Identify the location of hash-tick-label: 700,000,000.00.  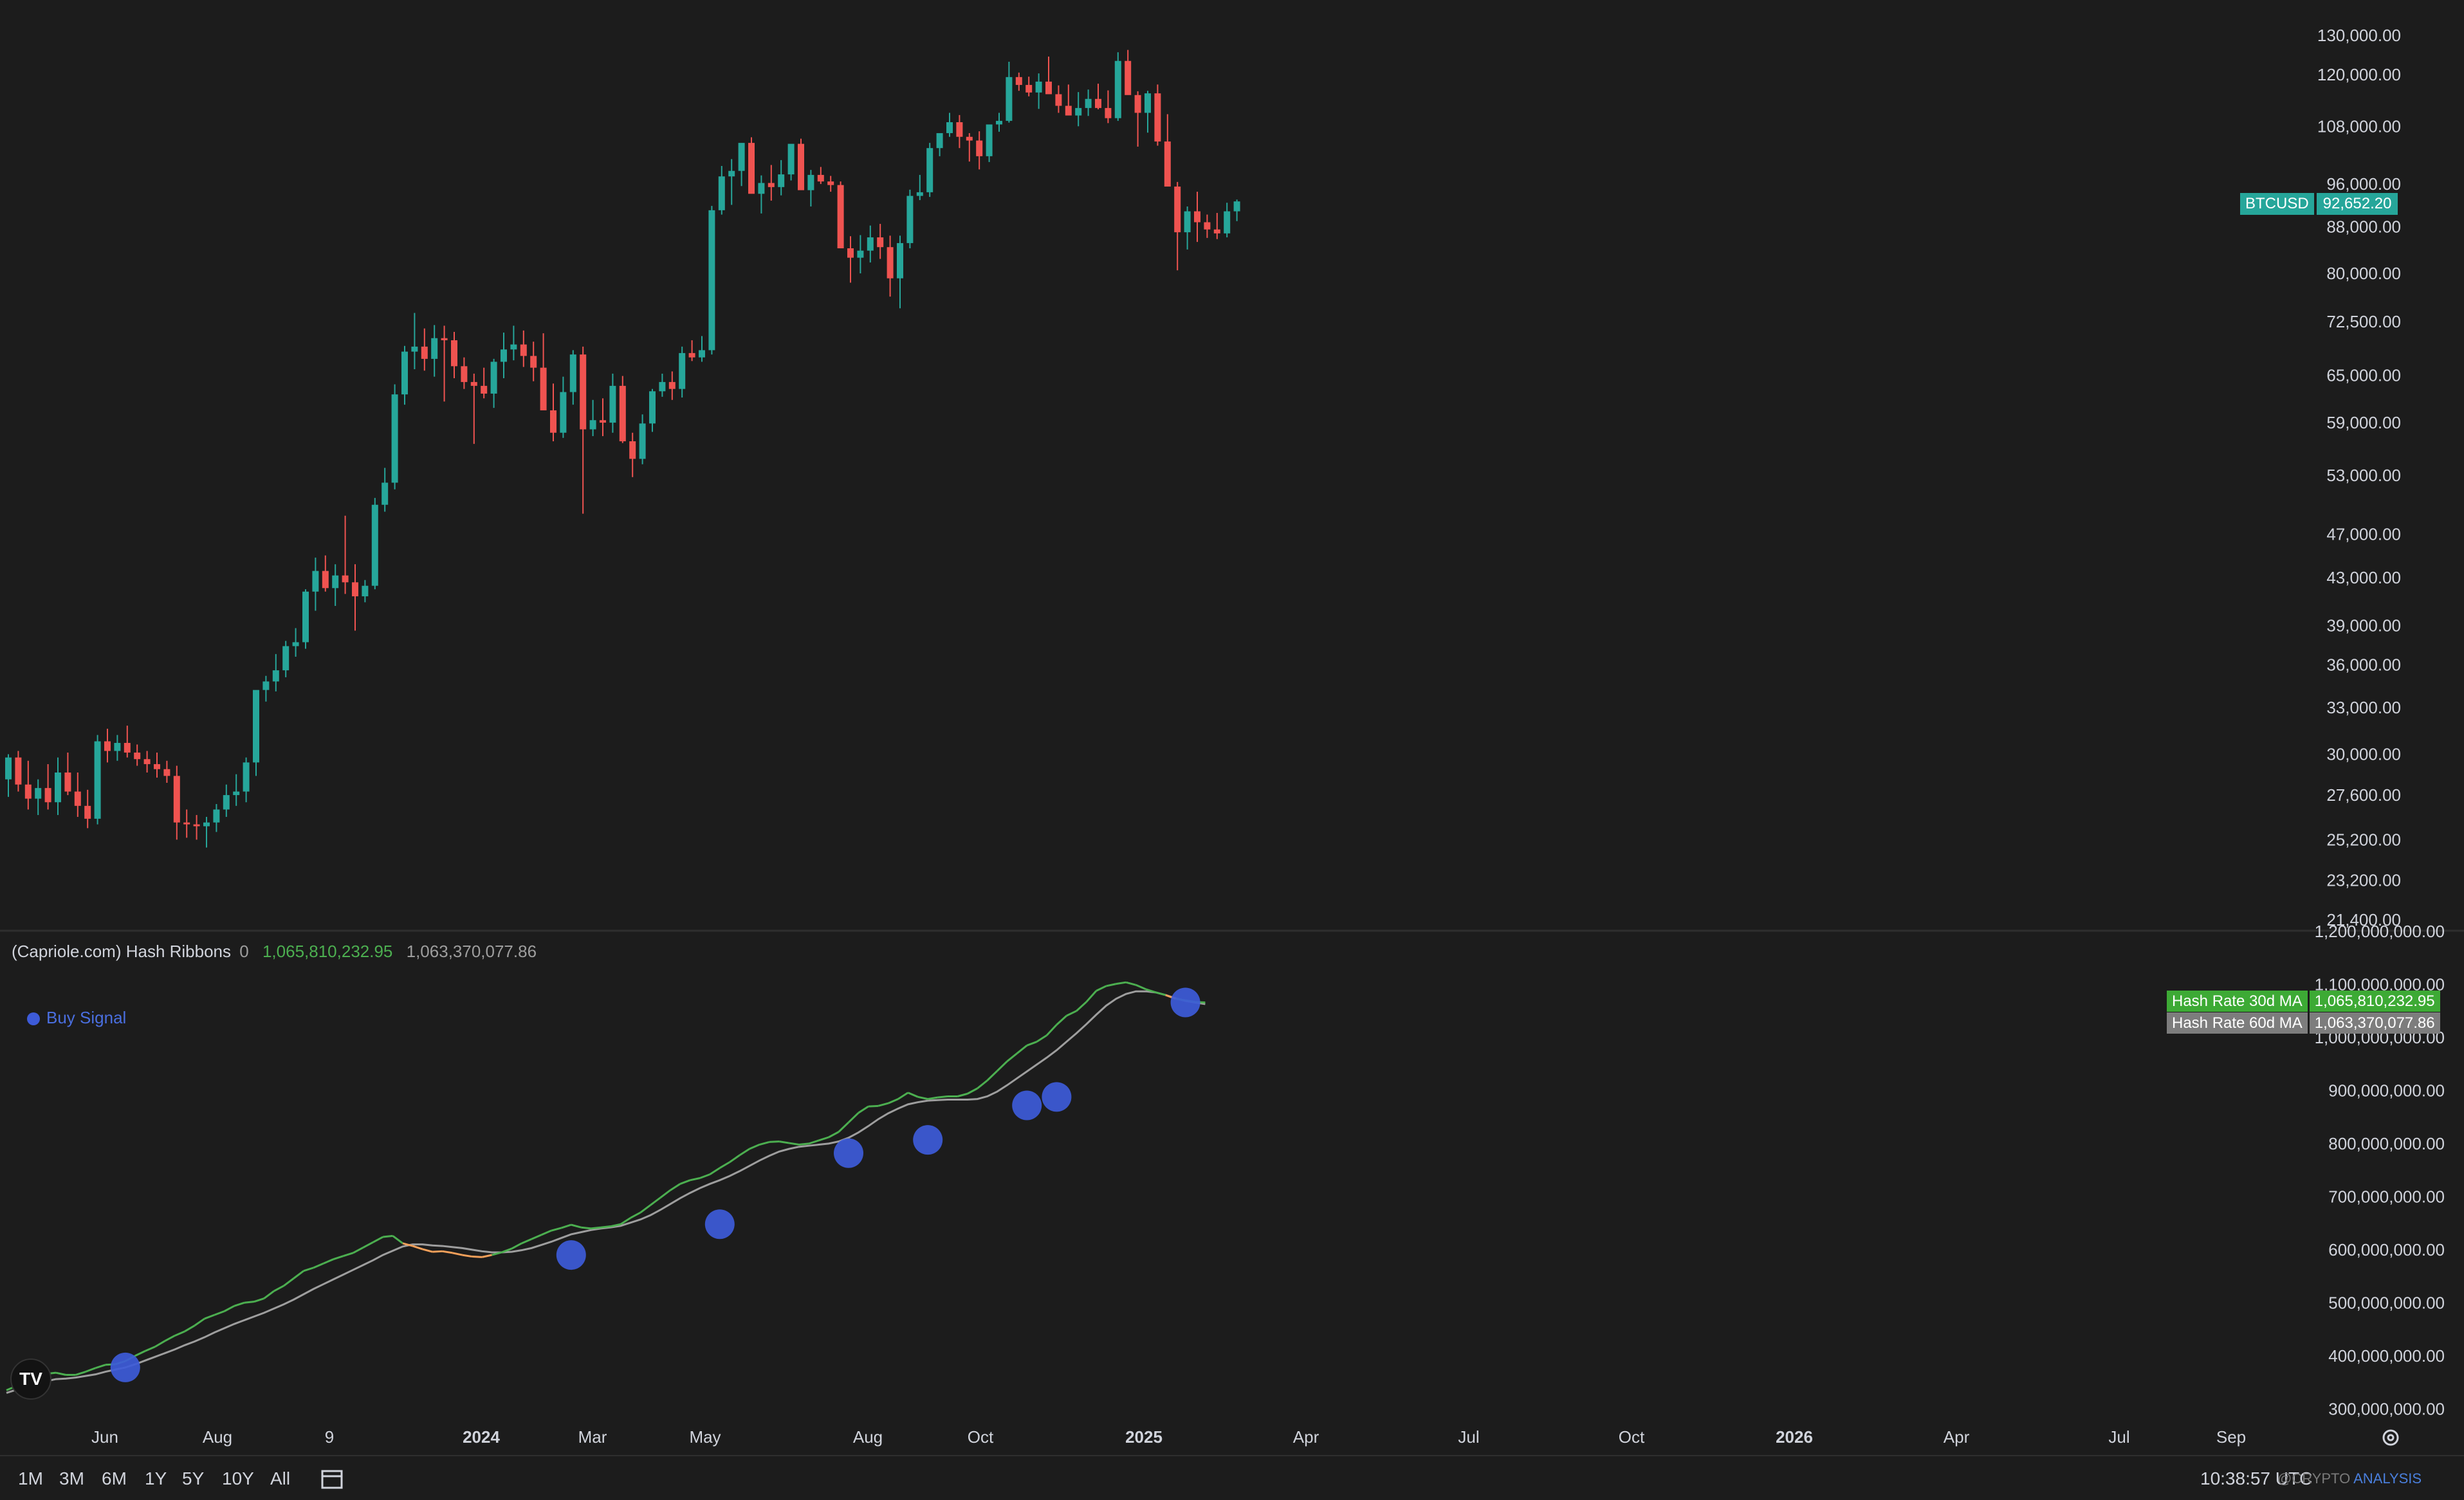
(2386, 1196).